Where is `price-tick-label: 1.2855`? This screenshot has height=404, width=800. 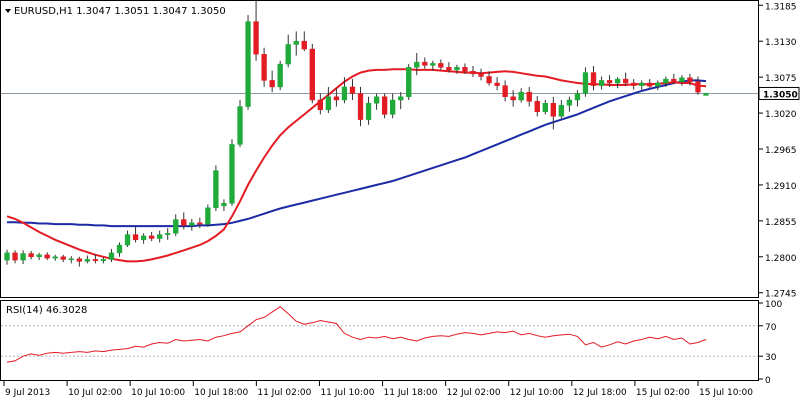 price-tick-label: 1.2855 is located at coordinates (781, 223).